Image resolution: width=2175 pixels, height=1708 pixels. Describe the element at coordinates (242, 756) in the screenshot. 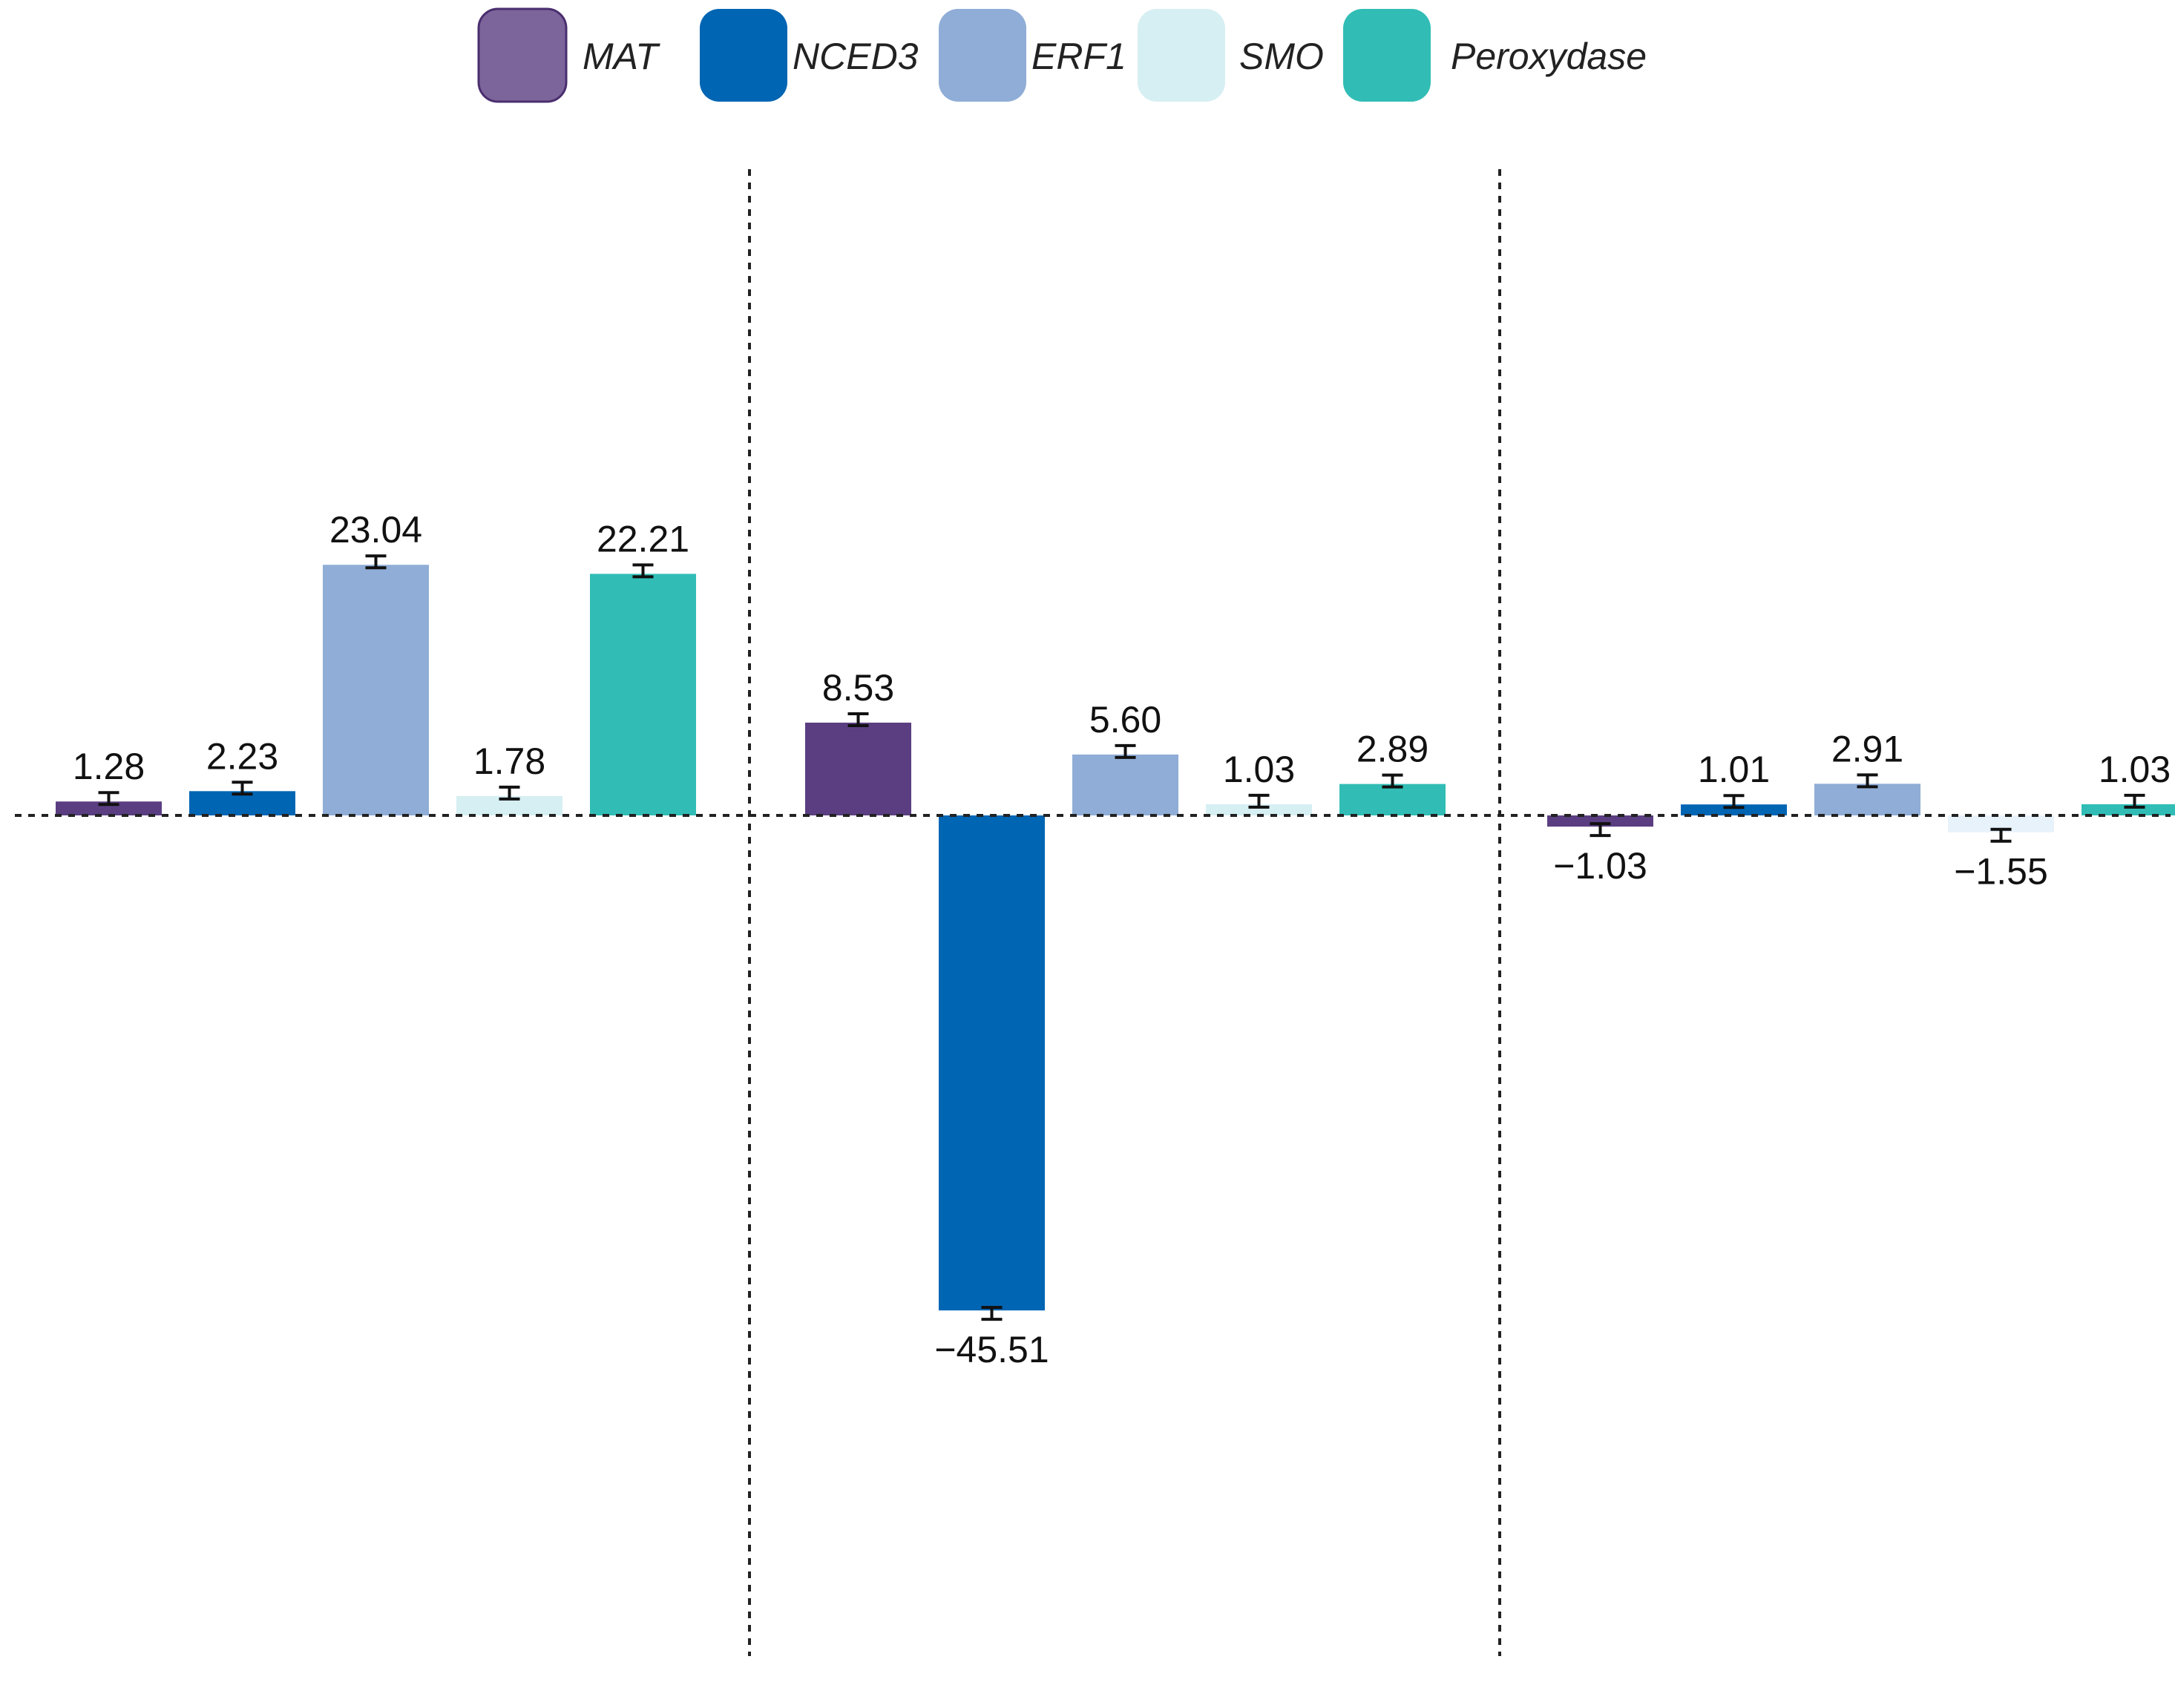

I see `value-label-group1-nced3: 2.23` at that location.